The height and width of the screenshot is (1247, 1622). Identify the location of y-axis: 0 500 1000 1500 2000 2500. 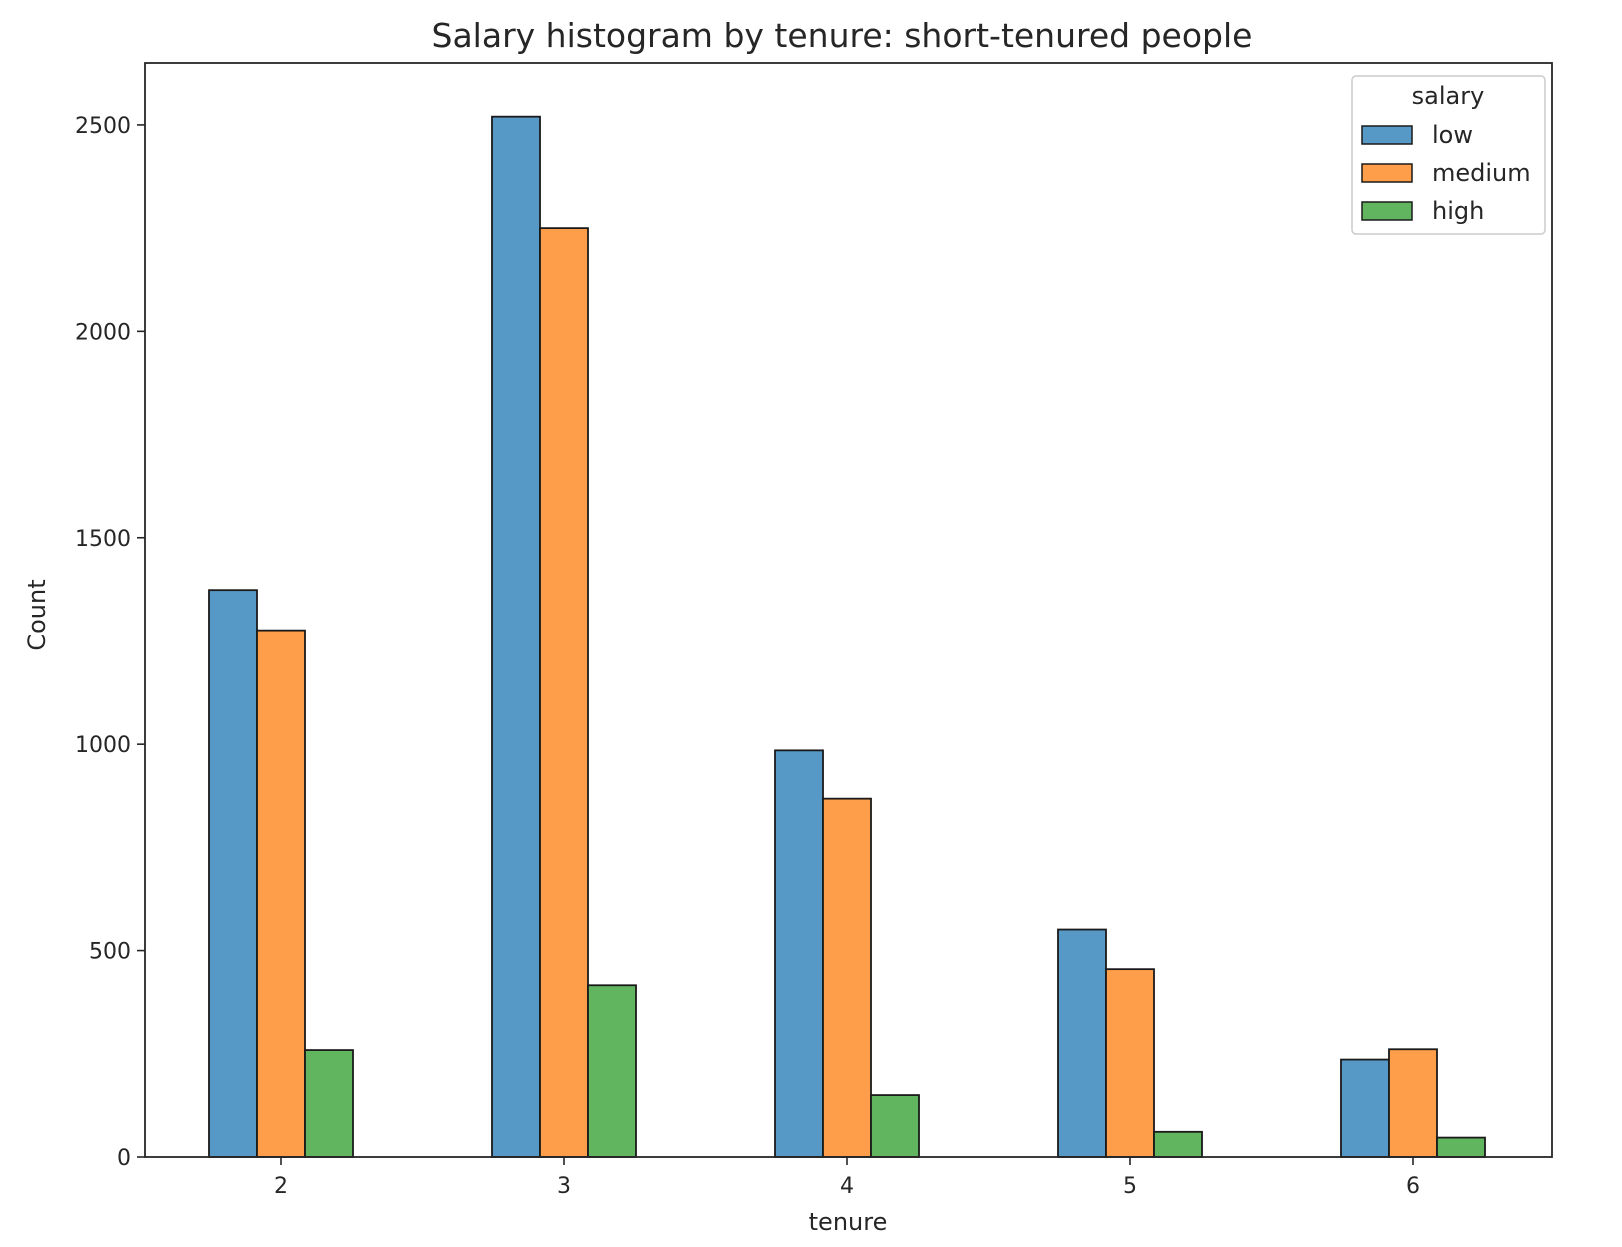
(110, 642).